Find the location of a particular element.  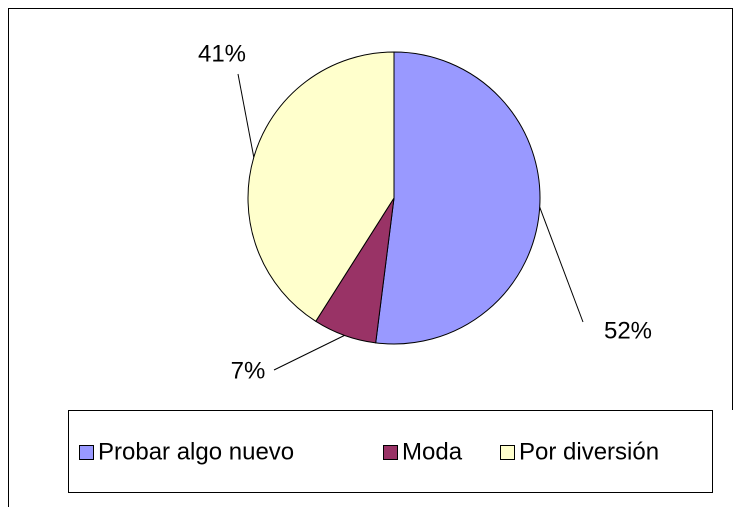

legend-label: Por diversión is located at coordinates (589, 451).